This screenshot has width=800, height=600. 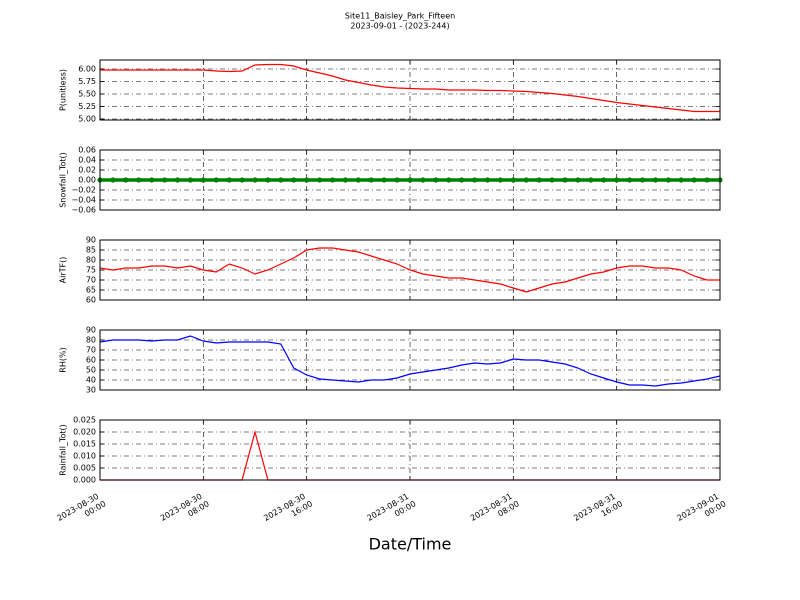 What do you see at coordinates (87, 160) in the screenshot?
I see `y-tick-label: 0.04` at bounding box center [87, 160].